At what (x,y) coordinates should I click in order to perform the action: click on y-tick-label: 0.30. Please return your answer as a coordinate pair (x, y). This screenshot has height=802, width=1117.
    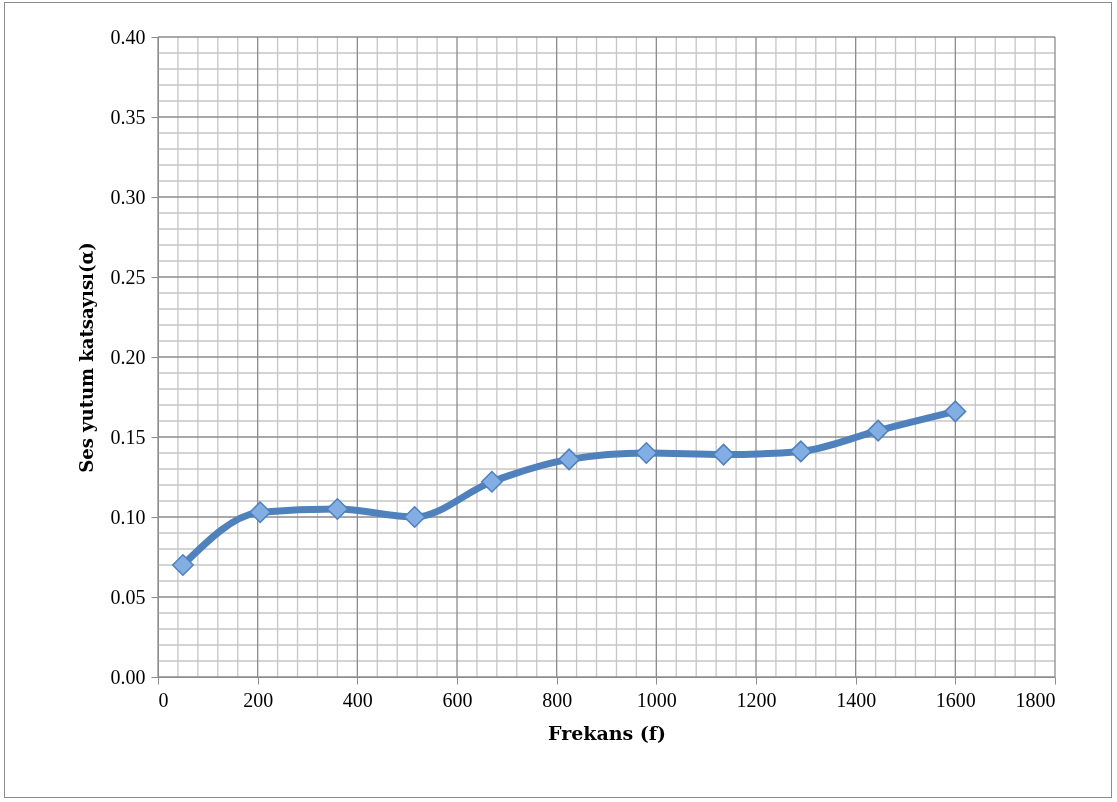
    Looking at the image, I should click on (128, 196).